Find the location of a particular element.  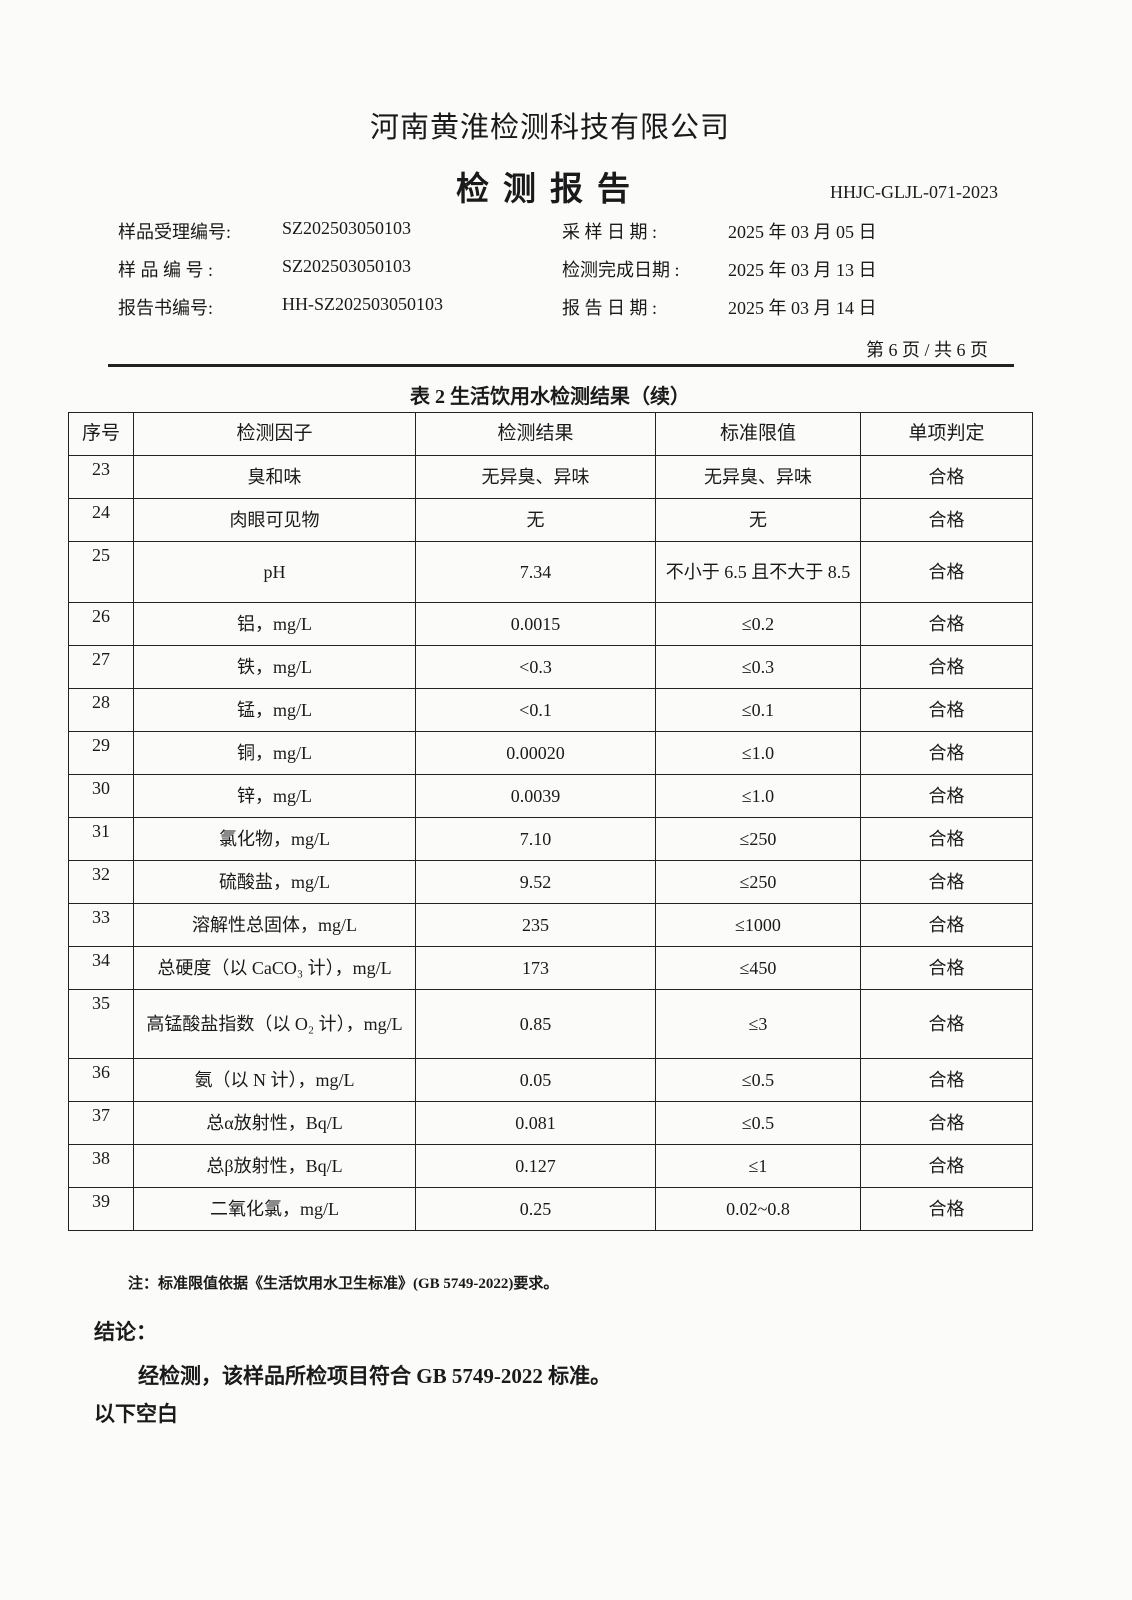

test-item: pH is located at coordinates (274, 572).